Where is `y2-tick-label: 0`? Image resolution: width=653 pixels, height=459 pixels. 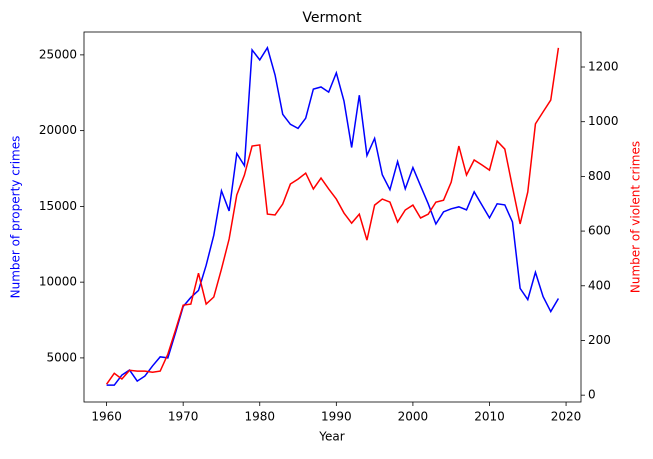
y2-tick-label: 0 is located at coordinates (592, 395).